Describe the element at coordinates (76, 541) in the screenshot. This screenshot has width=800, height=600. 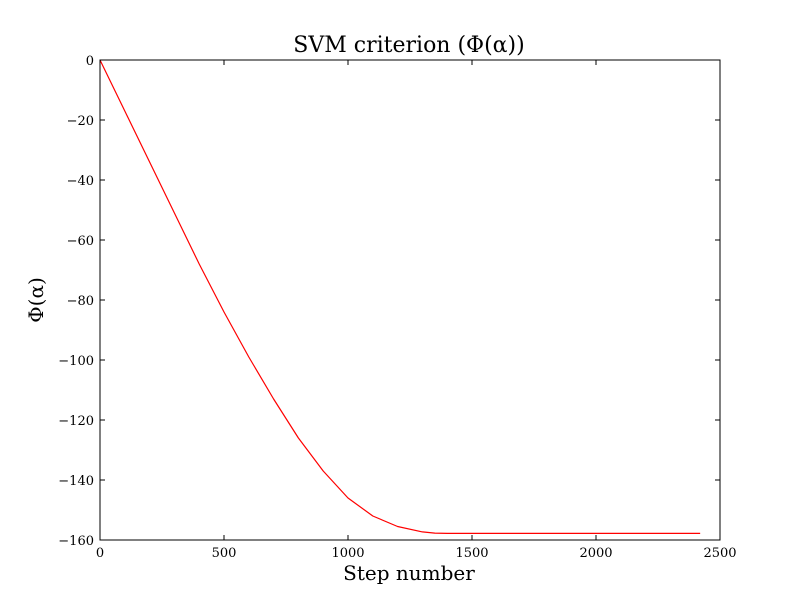
I see `y-tick-label: −160` at that location.